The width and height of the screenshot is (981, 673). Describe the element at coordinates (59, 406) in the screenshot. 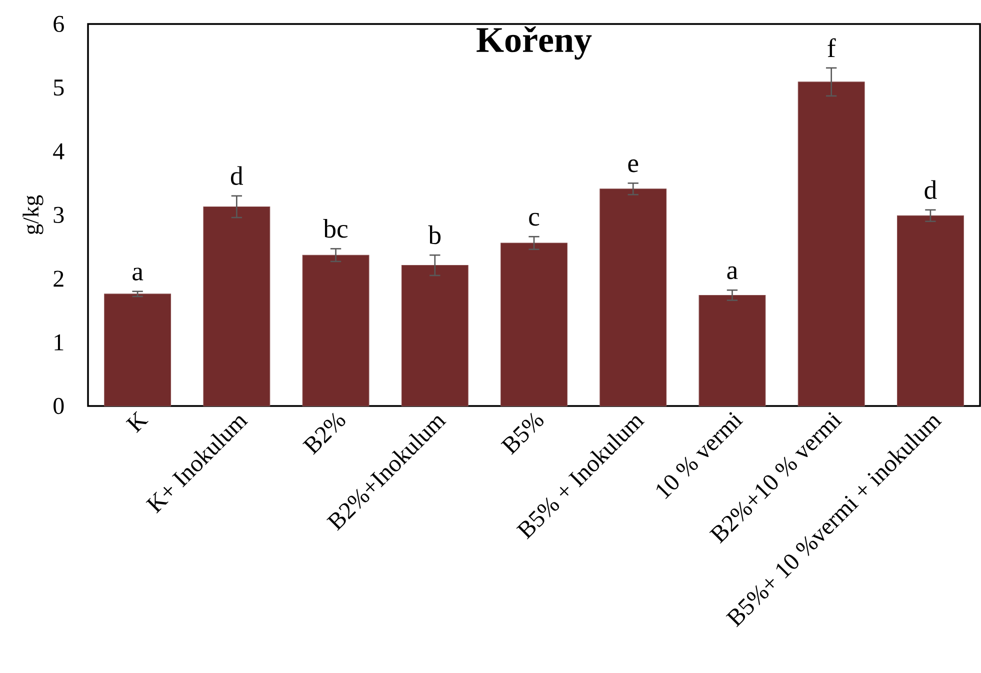

I see `y-tick-label: 0` at that location.